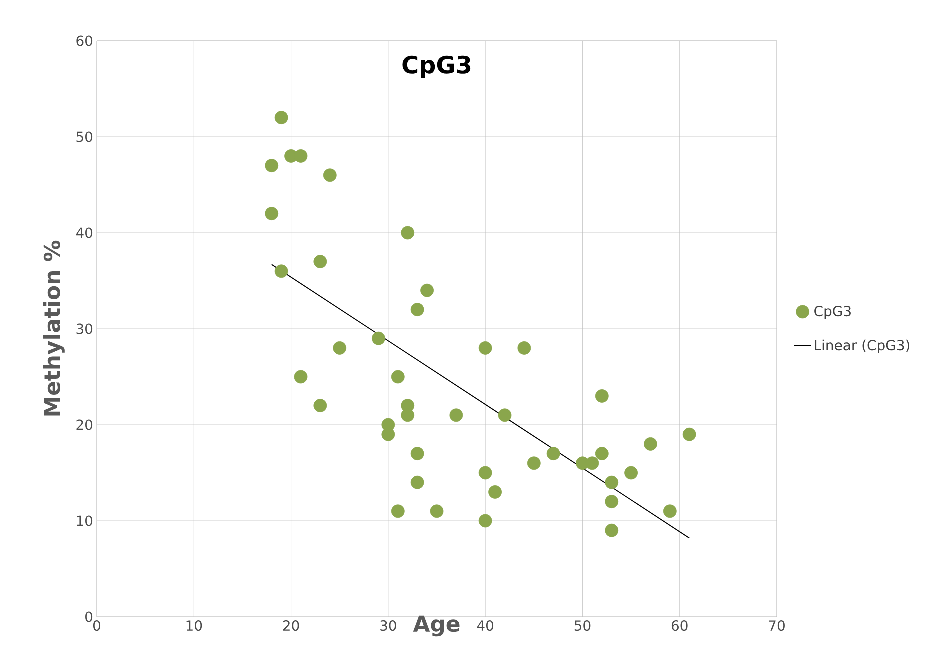 The width and height of the screenshot is (933, 672). Describe the element at coordinates (194, 626) in the screenshot. I see `x-tick-label: 10` at that location.